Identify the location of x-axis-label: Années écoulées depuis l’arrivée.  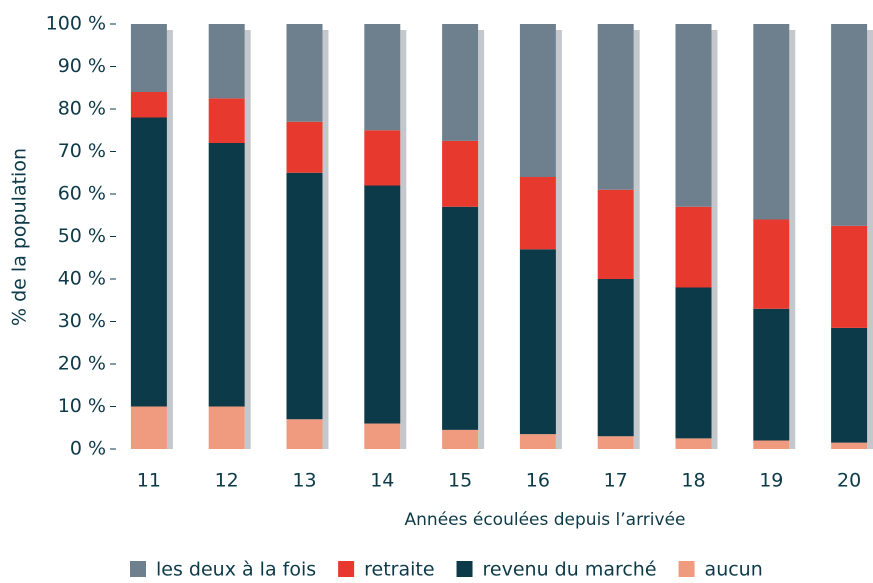
(545, 520).